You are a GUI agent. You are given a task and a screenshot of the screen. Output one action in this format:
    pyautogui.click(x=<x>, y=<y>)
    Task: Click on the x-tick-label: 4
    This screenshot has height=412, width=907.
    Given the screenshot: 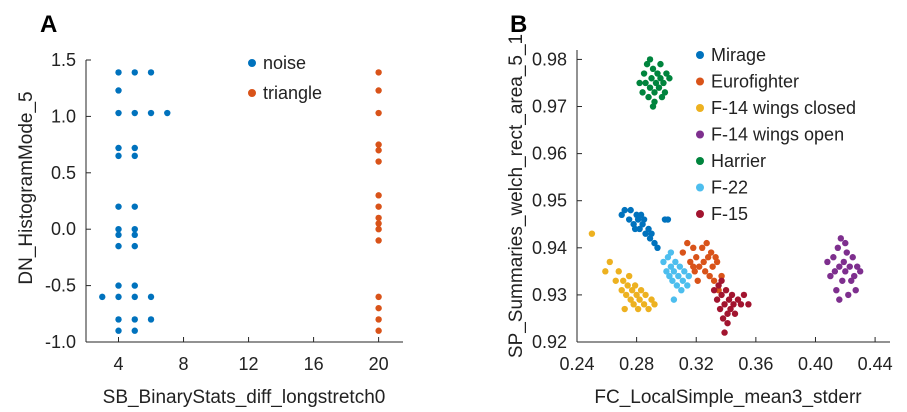 What is the action you would take?
    pyautogui.click(x=119, y=364)
    